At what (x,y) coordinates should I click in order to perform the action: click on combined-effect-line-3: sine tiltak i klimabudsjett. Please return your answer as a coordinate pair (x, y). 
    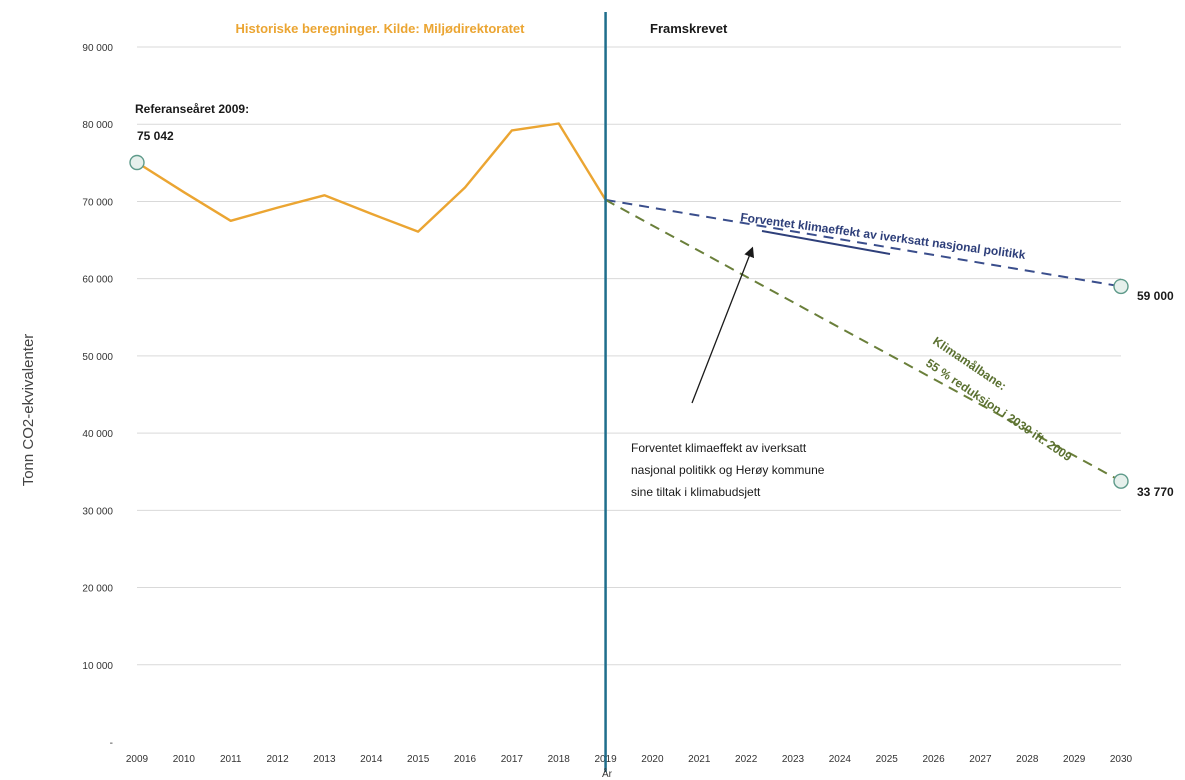
    Looking at the image, I should click on (696, 492).